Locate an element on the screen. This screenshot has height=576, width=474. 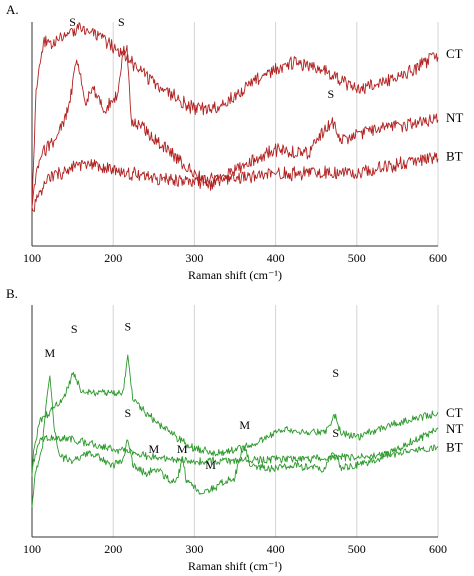
panel-label: B. is located at coordinates (12, 293).